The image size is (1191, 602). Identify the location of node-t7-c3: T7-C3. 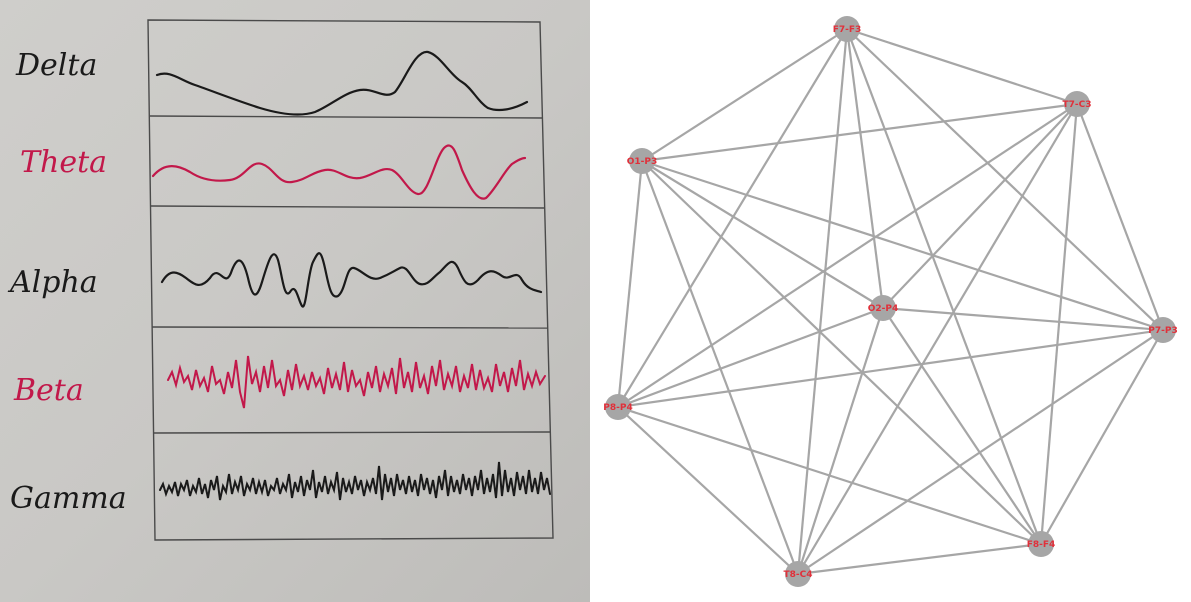
(1077, 104).